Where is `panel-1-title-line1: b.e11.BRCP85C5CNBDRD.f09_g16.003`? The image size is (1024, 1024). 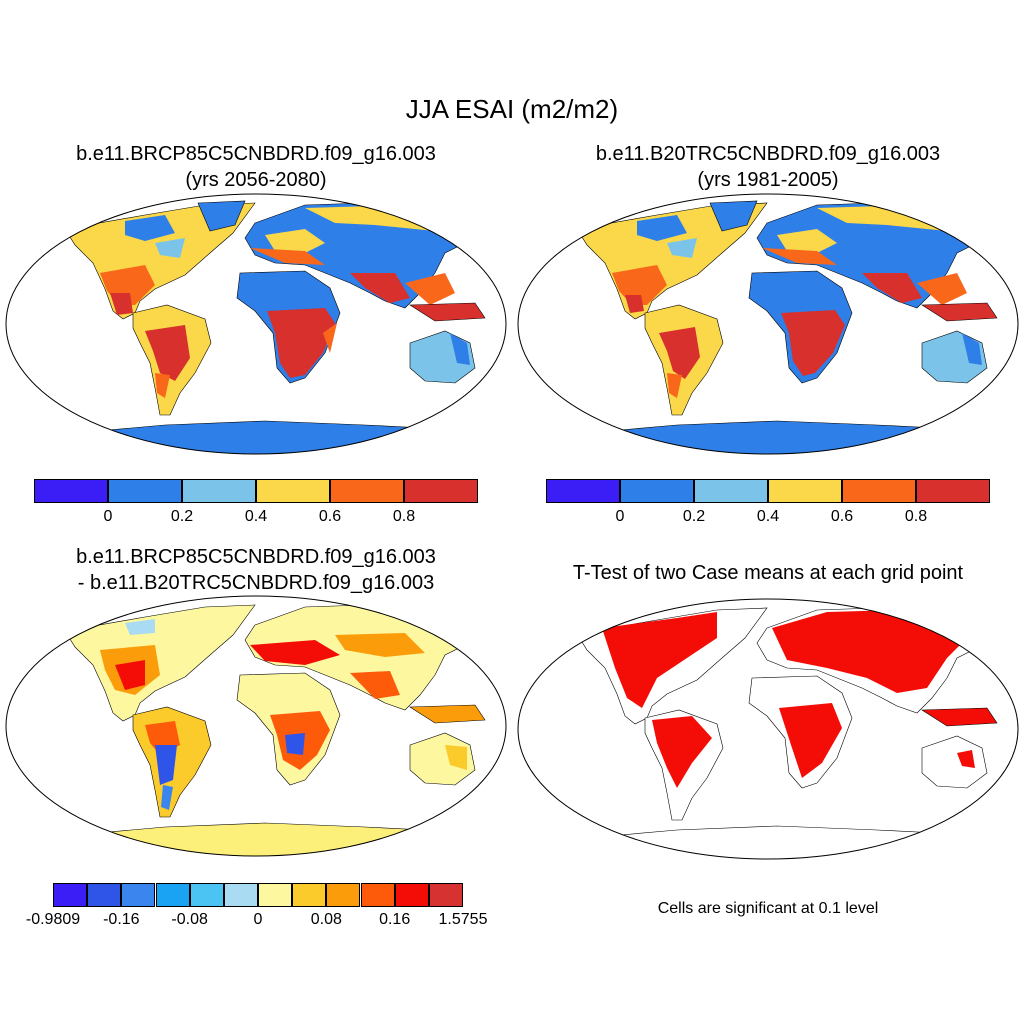 panel-1-title-line1: b.e11.BRCP85C5CNBDRD.f09_g16.003 is located at coordinates (256, 154).